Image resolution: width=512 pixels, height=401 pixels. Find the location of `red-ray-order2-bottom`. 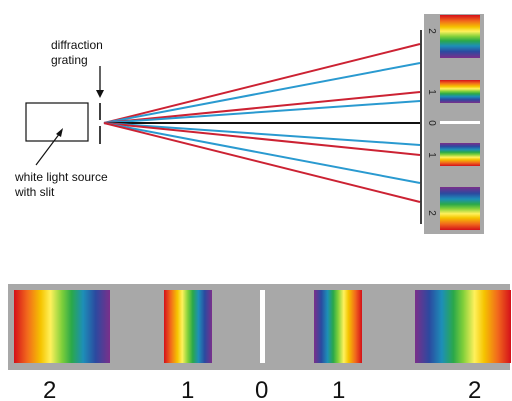

red-ray-order2-bottom is located at coordinates (262, 162).